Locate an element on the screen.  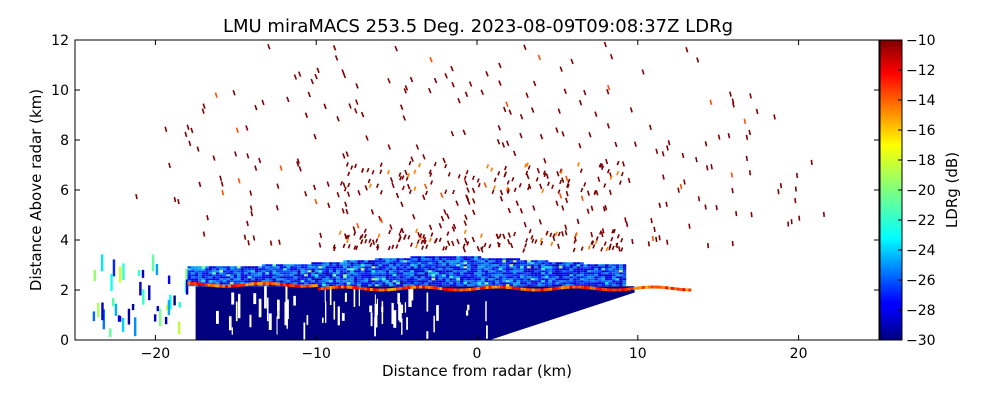
fringe-cell is located at coordinates (139, 273).